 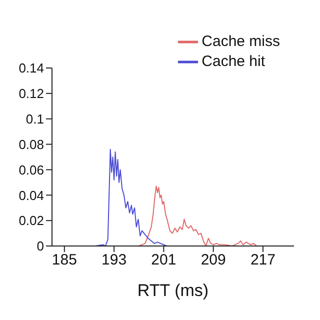 I want to click on x-tick-label: 217, so click(x=263, y=260).